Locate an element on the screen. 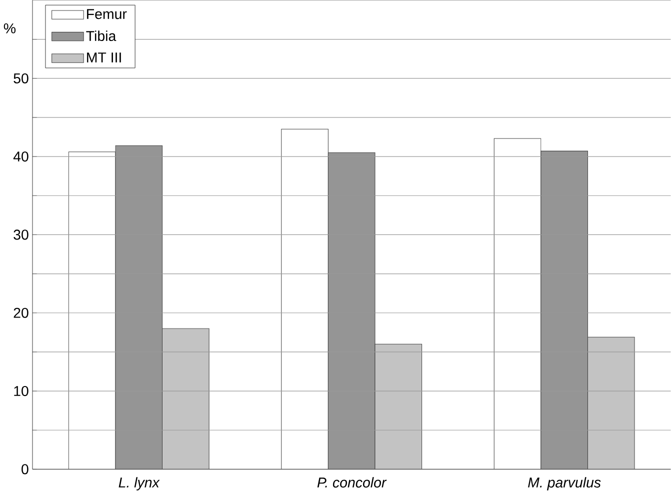 Image resolution: width=671 pixels, height=494 pixels. y-tick-label: 10 is located at coordinates (21, 391).